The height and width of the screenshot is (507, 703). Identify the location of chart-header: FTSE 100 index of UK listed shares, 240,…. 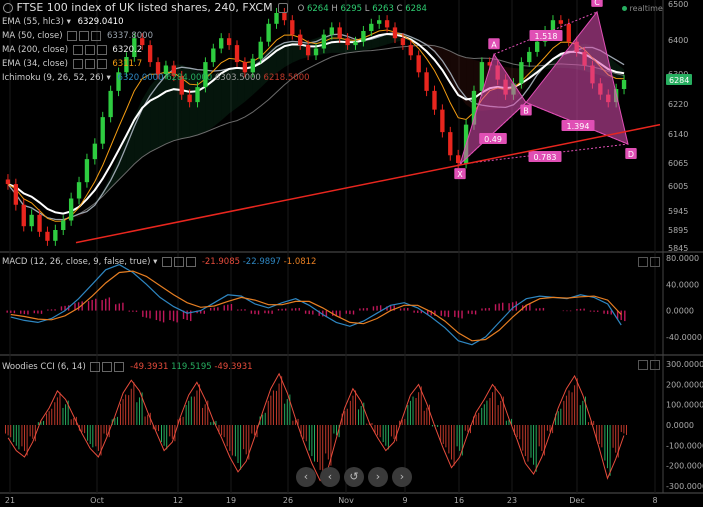
(215, 7).